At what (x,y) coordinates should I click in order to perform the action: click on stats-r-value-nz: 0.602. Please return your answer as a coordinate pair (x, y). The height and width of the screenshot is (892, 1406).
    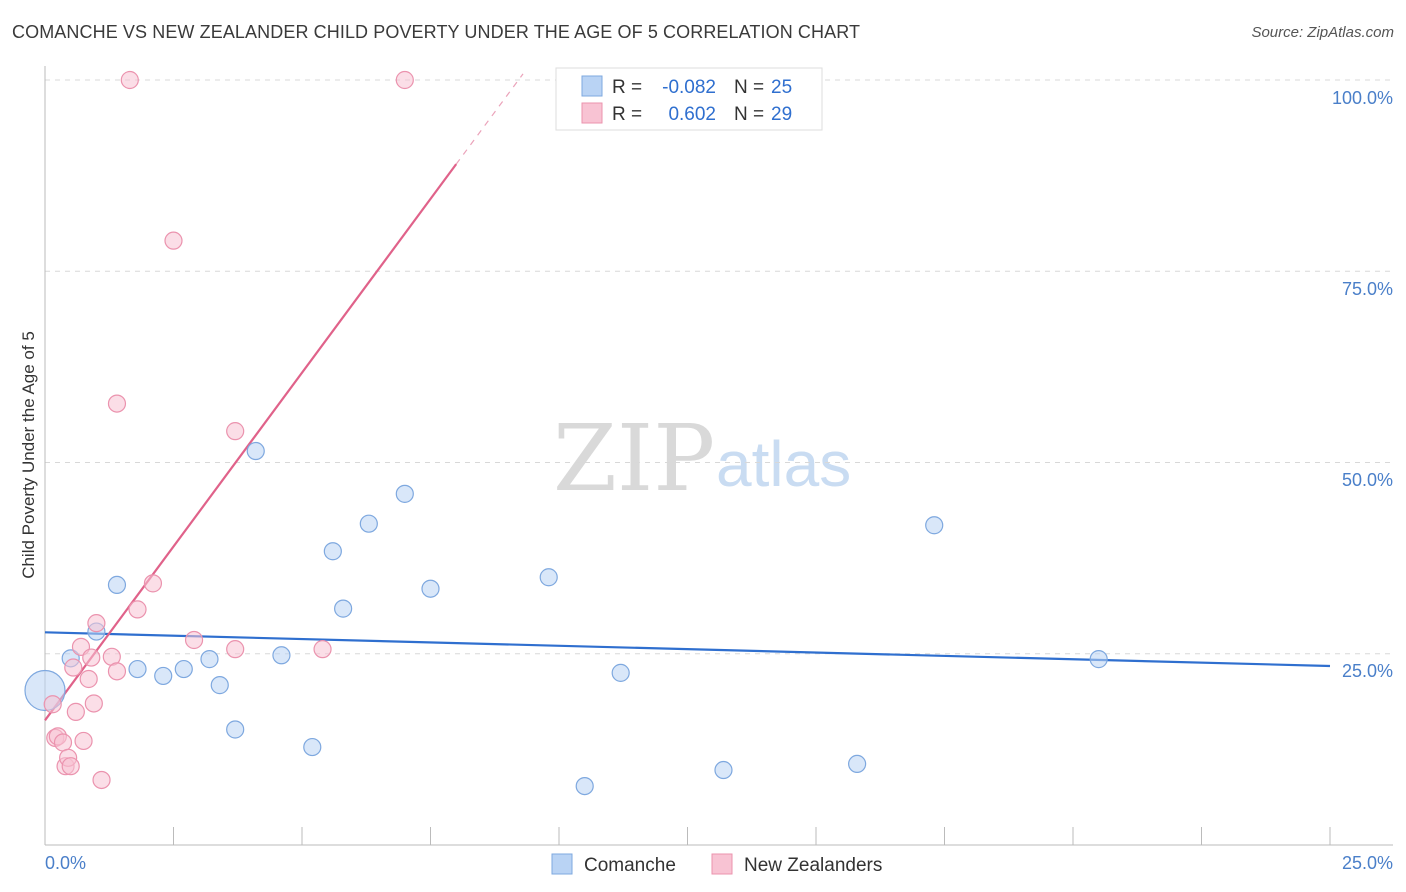
    Looking at the image, I should click on (692, 114).